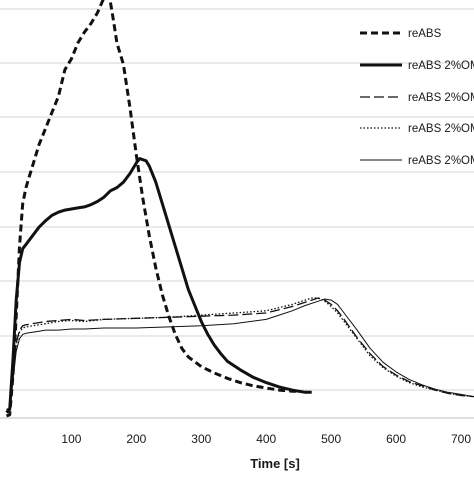  Describe the element at coordinates (201, 439) in the screenshot. I see `x-tick-label: 300` at that location.